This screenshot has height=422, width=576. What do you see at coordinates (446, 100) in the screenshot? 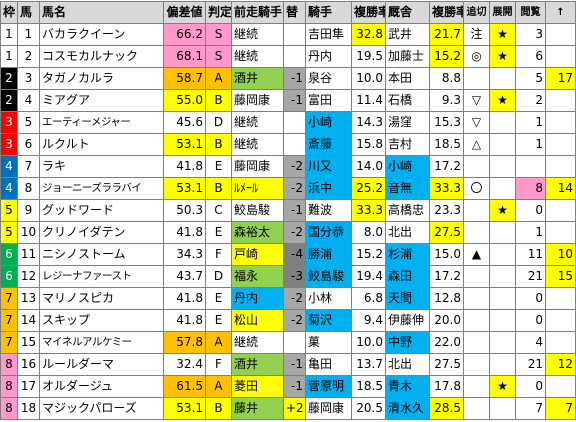
I see `stable-rate-cell: 9.3` at bounding box center [446, 100].